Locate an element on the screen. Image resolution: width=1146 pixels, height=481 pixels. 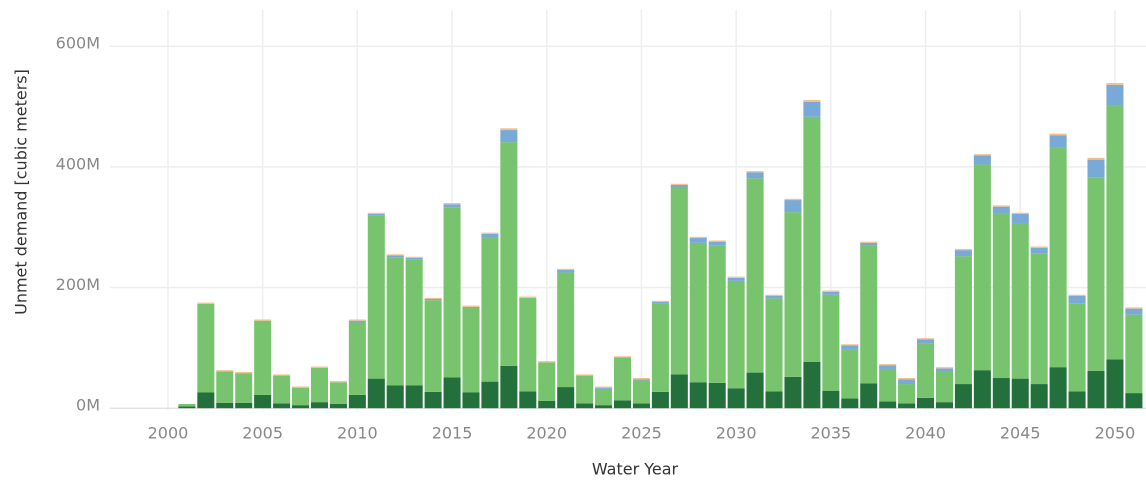
x-tick-label: 2010 is located at coordinates (357, 433).